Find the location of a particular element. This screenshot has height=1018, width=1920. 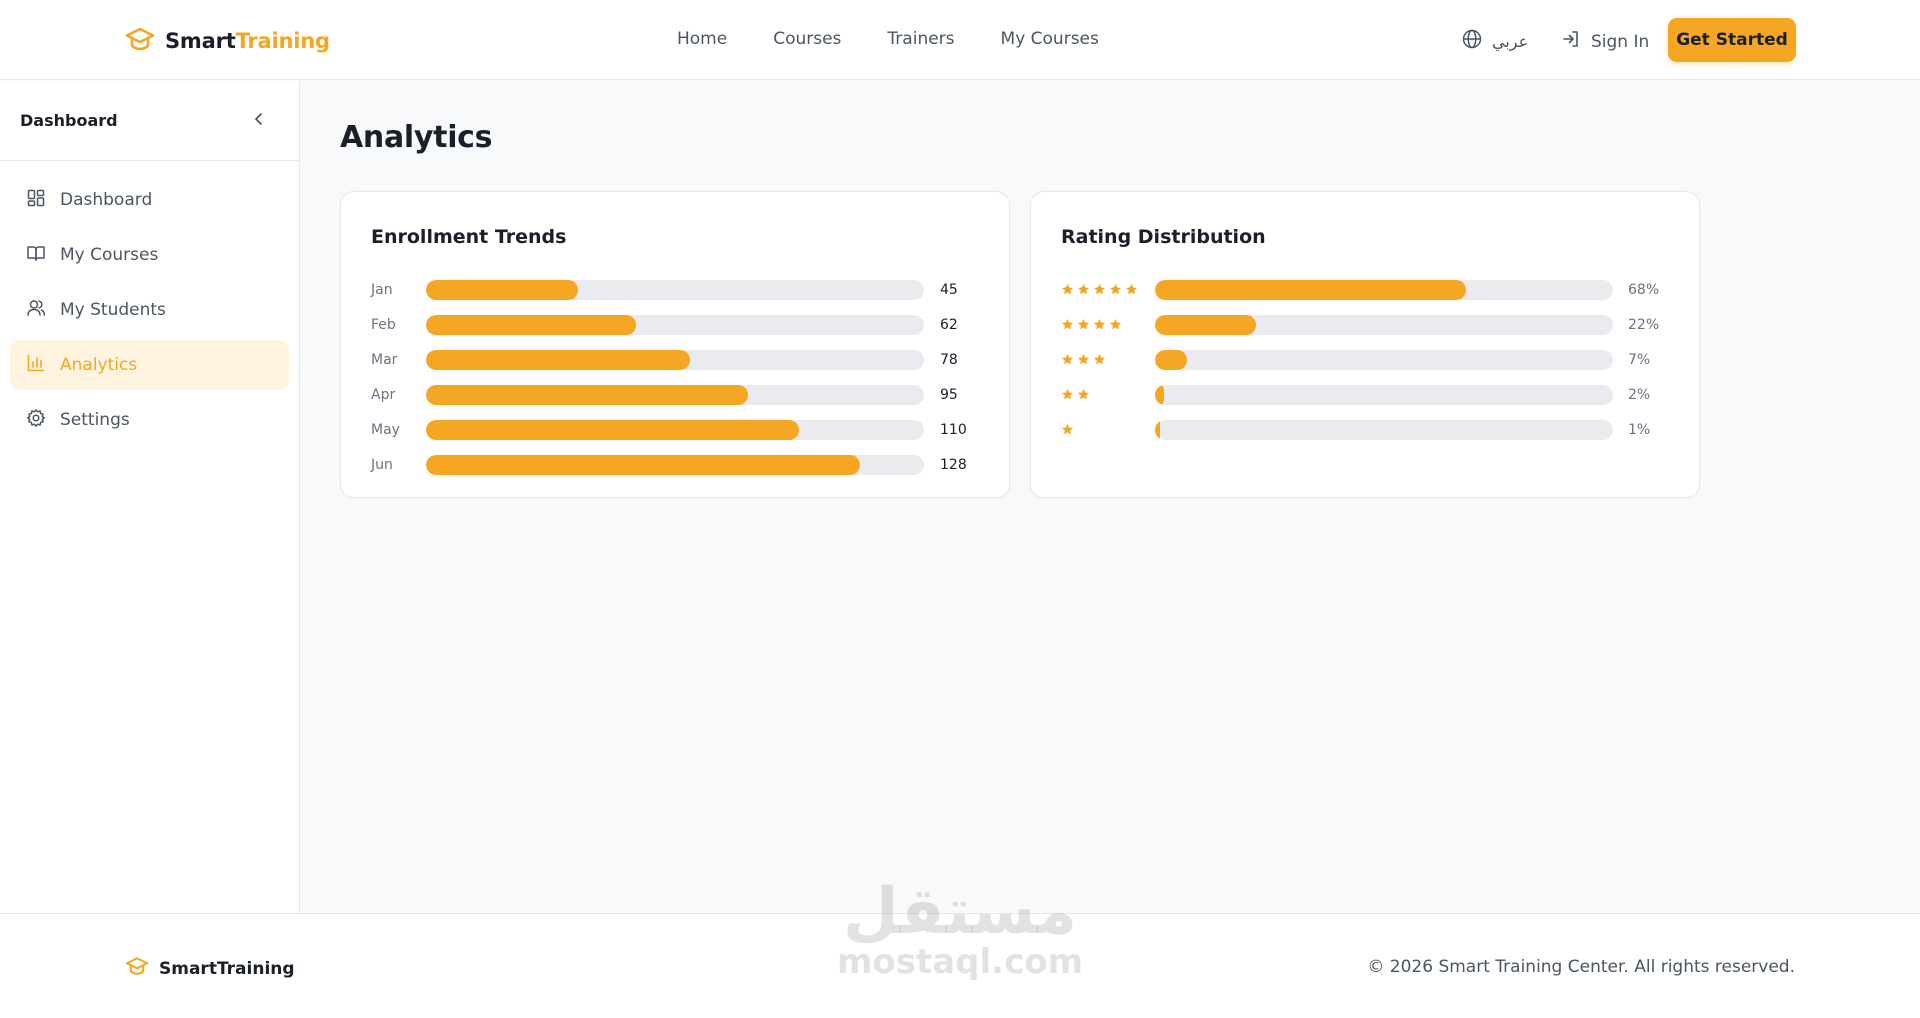

footer-brand-name: SmartTraining is located at coordinates (227, 968).